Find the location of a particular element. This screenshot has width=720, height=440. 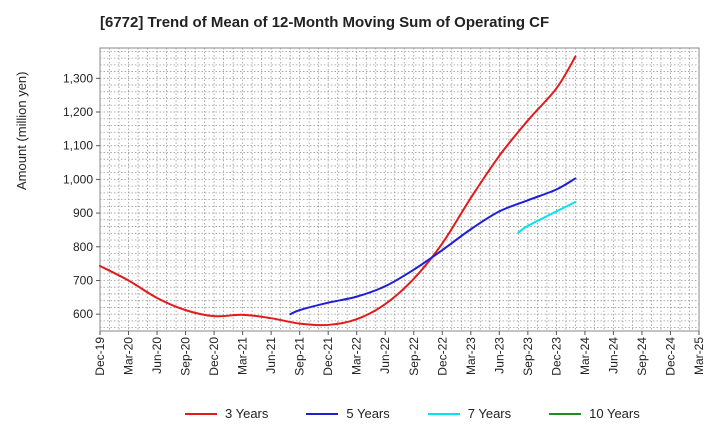

legend-label: 5 Years is located at coordinates (368, 413).